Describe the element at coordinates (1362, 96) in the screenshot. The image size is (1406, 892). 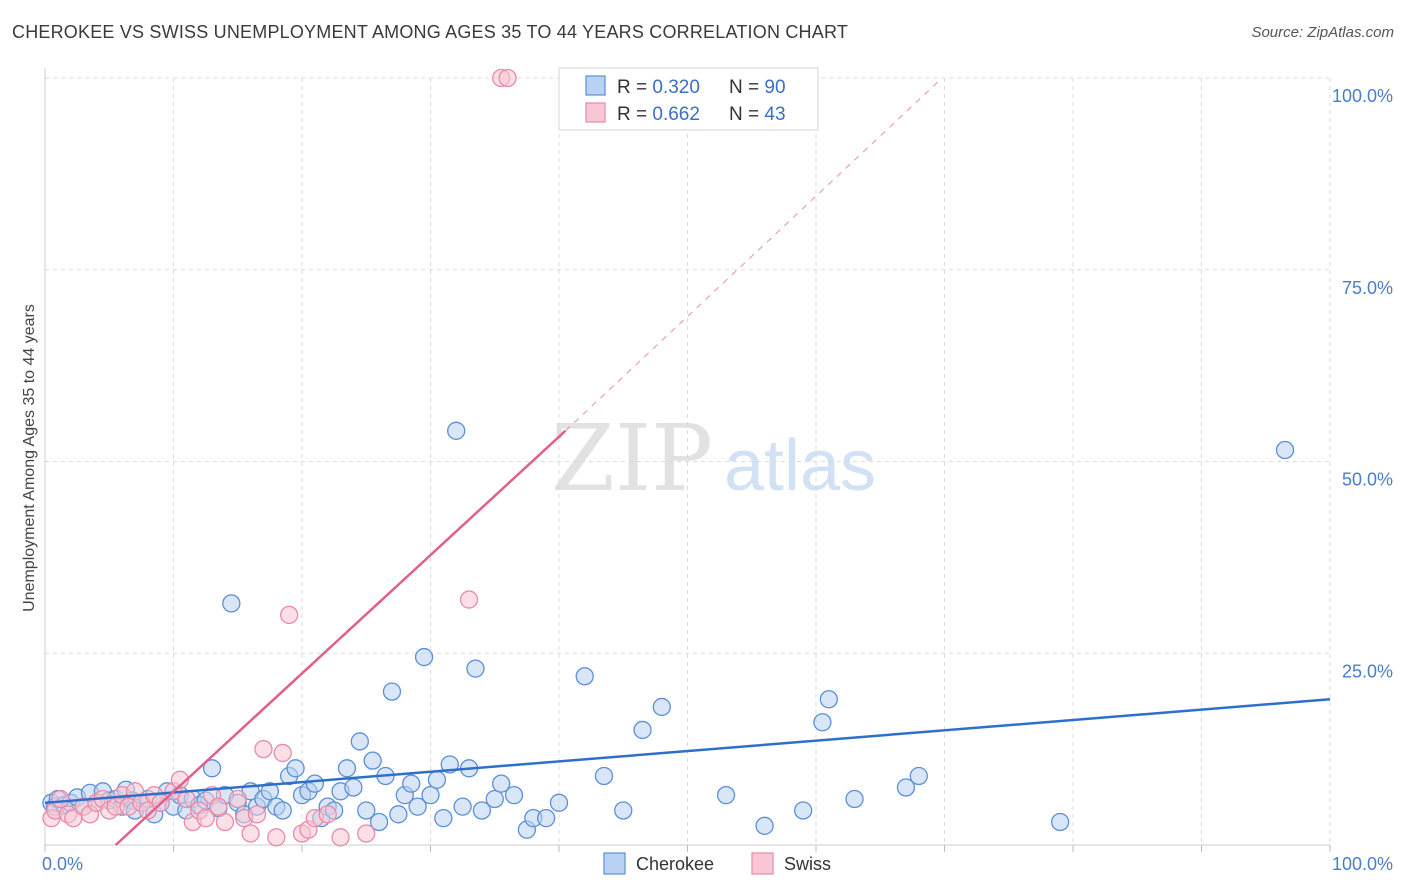
I see `y-tick-label: 100.0%` at that location.